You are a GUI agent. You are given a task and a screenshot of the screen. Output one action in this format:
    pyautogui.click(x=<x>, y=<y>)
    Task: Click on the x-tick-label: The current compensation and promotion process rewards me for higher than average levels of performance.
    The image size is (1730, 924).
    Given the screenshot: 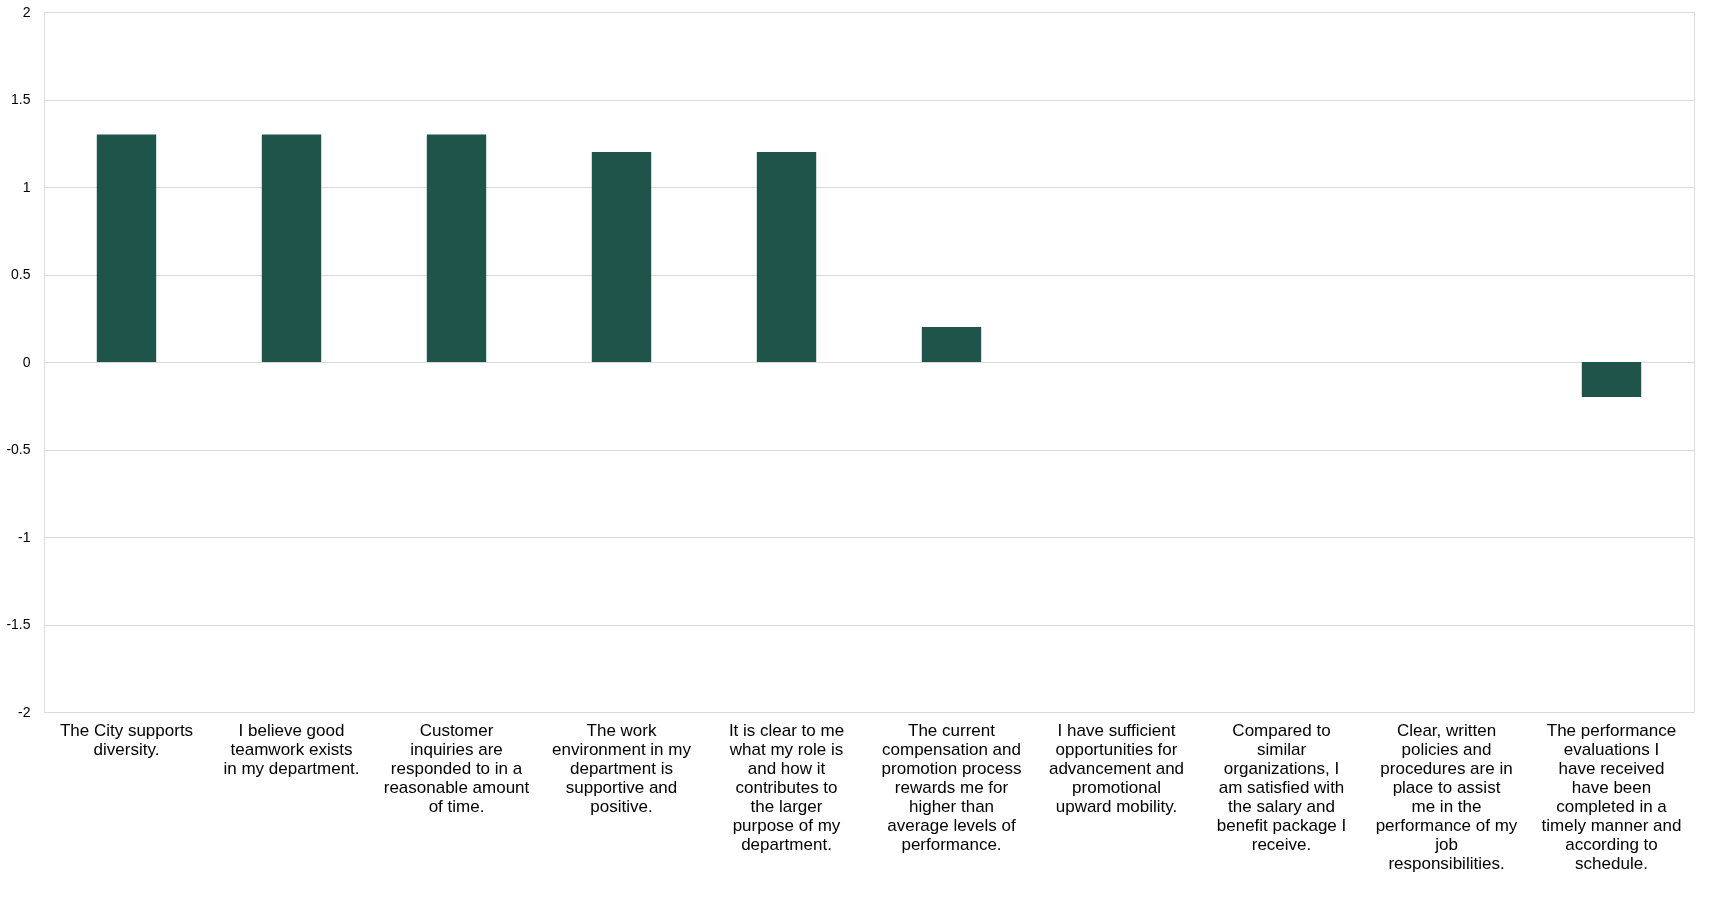 What is the action you would take?
    pyautogui.click(x=951, y=787)
    